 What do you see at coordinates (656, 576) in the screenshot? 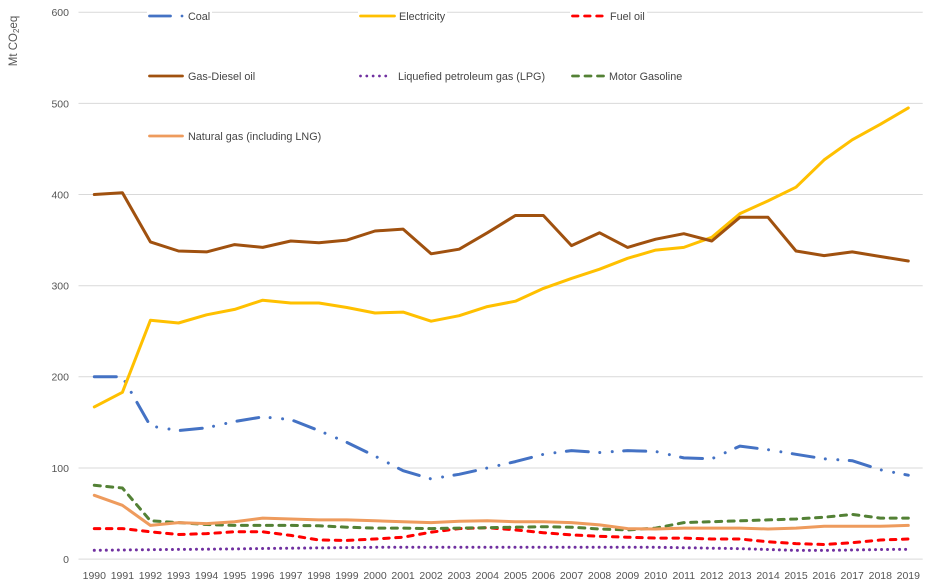
I see `svg-text: 2010` at bounding box center [656, 576].